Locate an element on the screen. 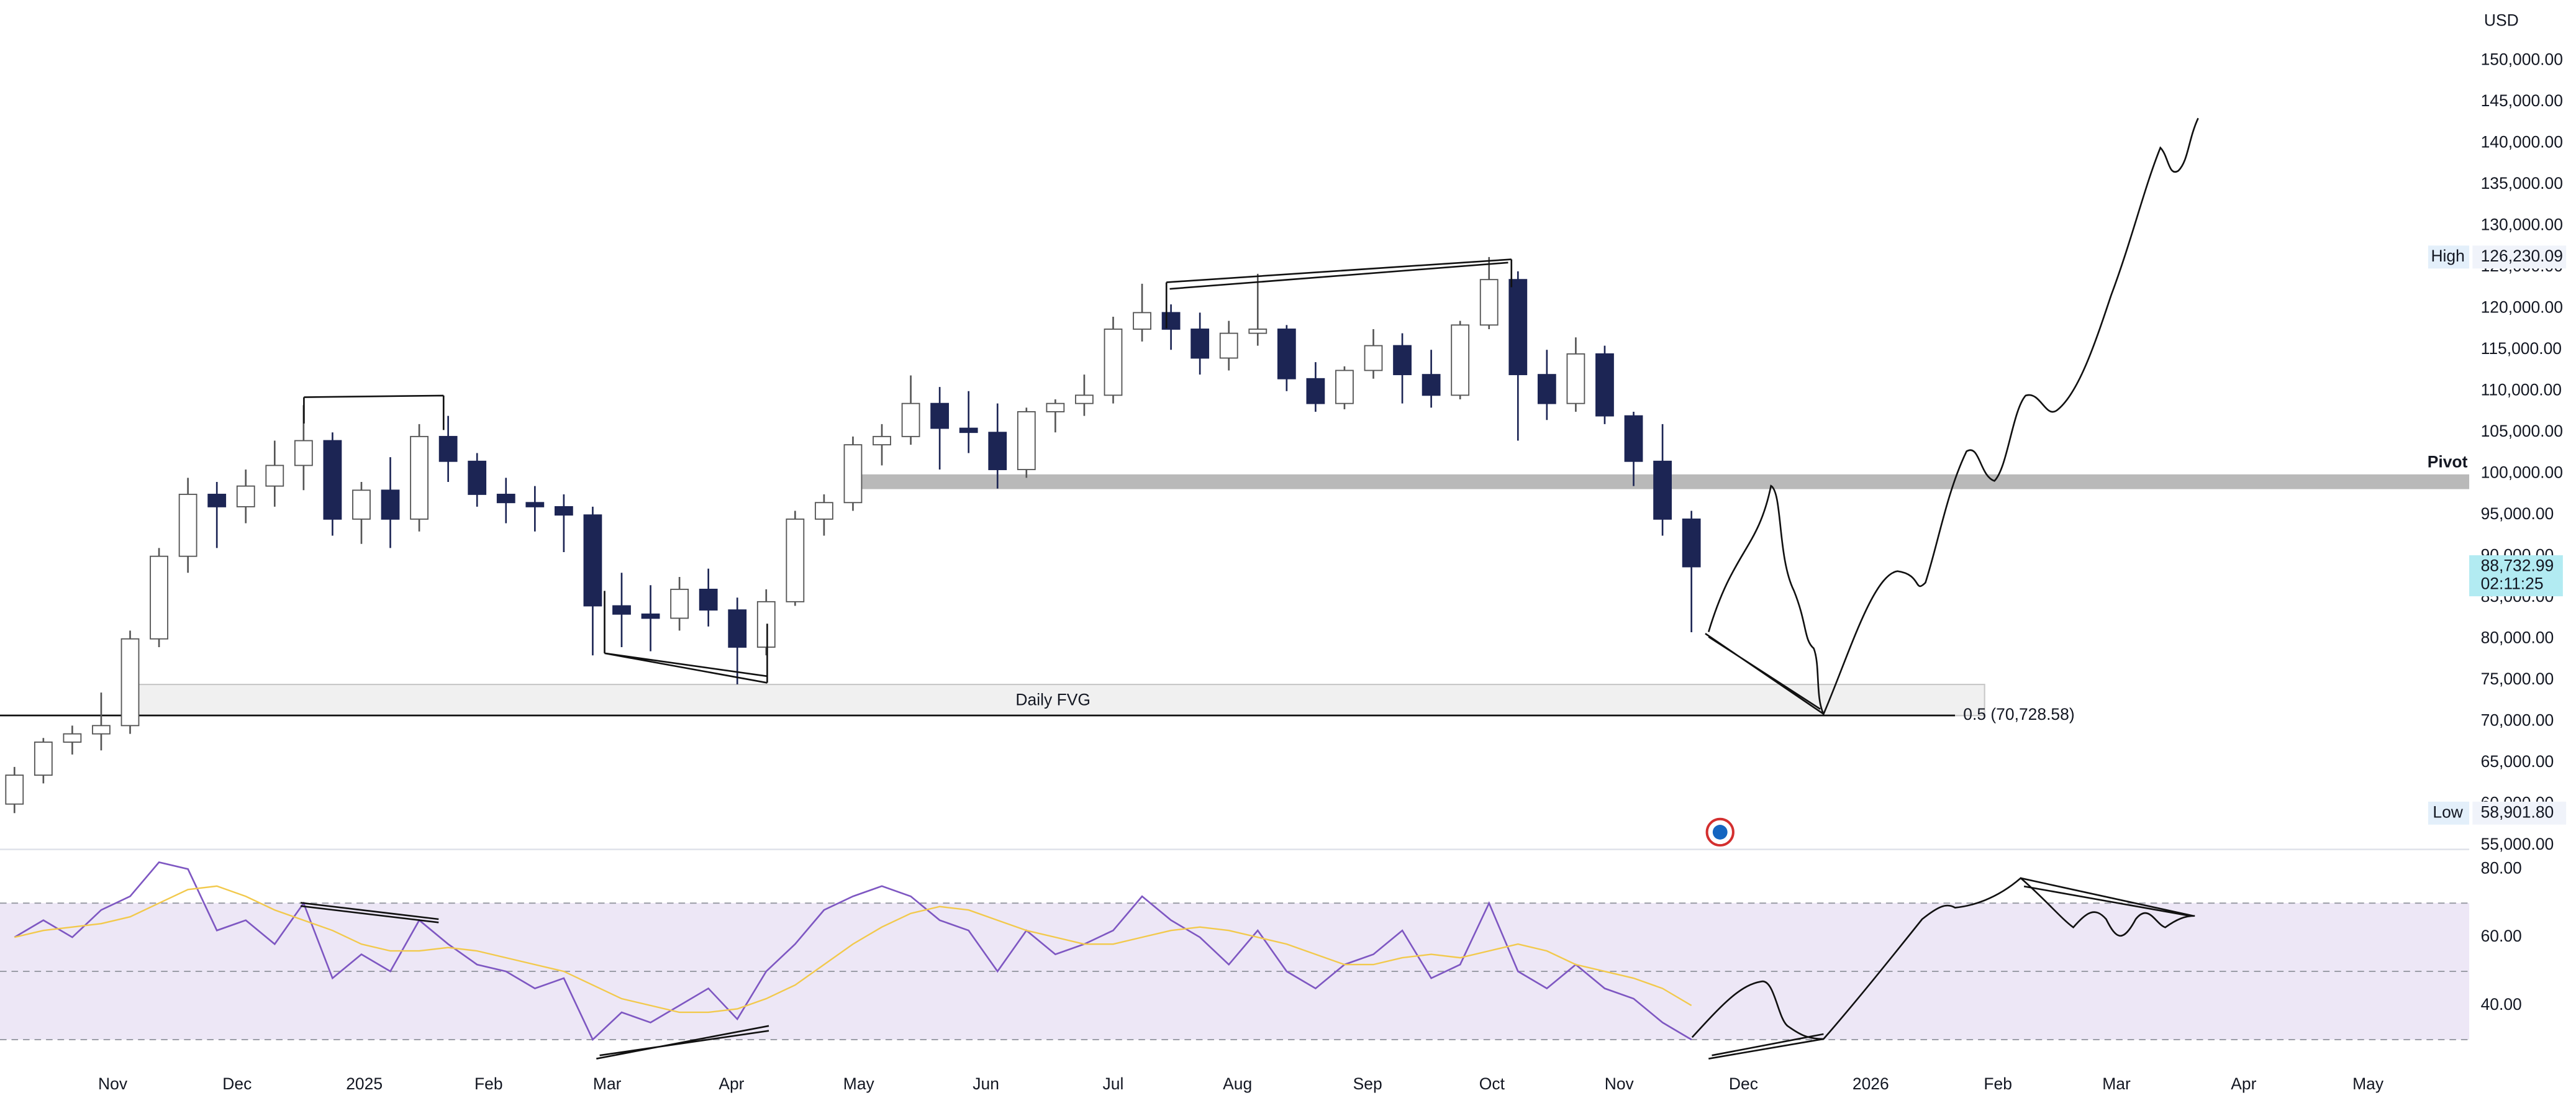  x-tick-label: Oct is located at coordinates (1492, 1083).